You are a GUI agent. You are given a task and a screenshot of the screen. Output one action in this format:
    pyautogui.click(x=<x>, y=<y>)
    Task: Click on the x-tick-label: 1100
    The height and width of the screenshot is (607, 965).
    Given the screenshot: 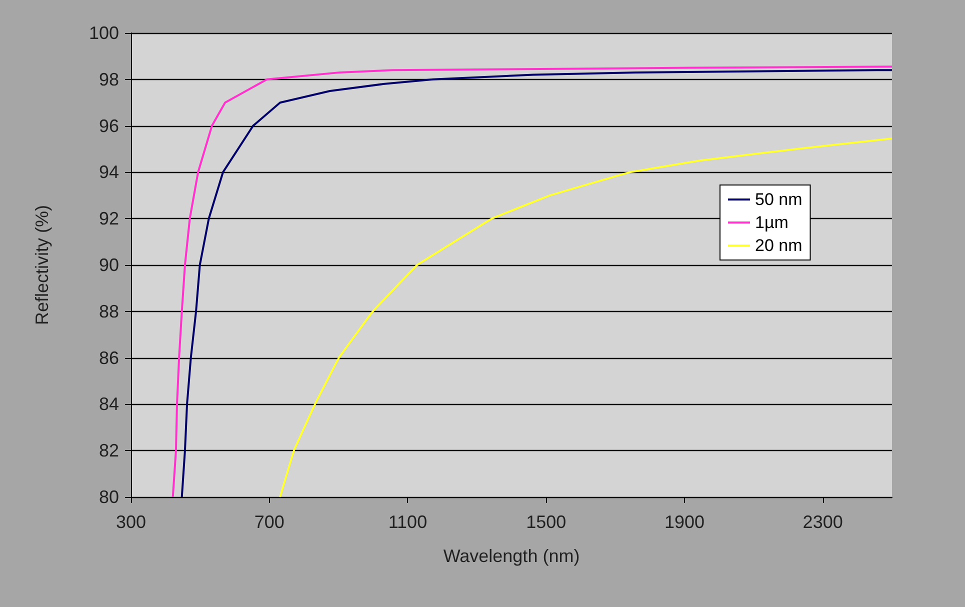 What is the action you would take?
    pyautogui.click(x=408, y=522)
    